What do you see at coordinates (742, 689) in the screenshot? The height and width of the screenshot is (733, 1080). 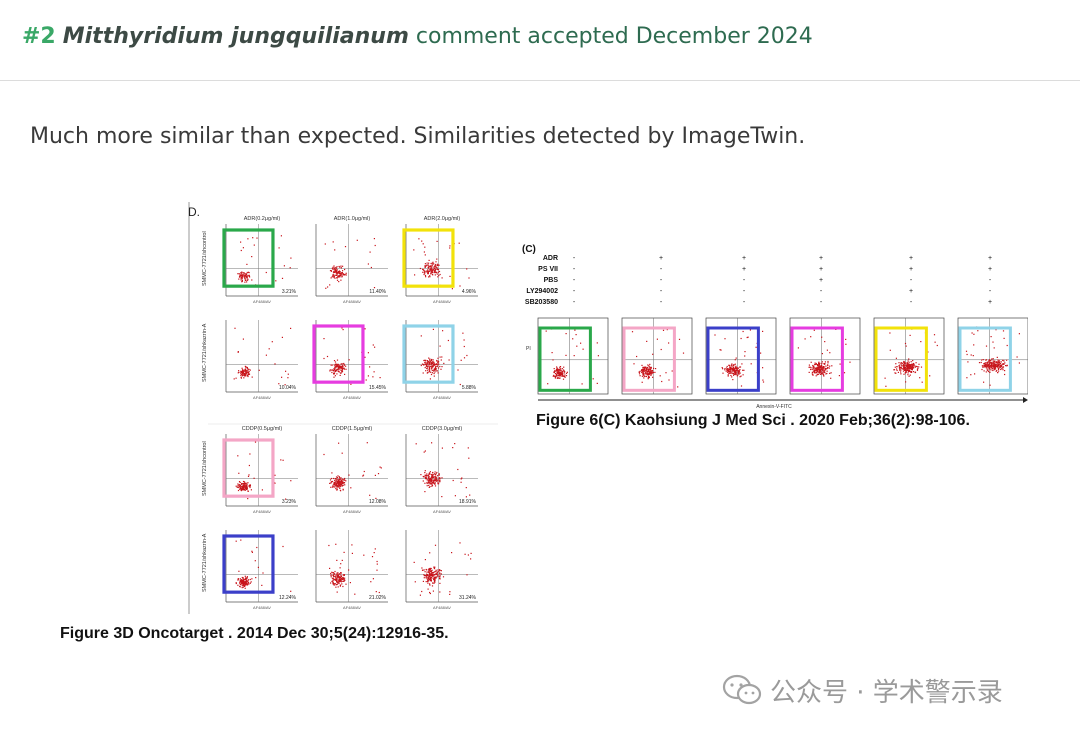 I see `wechat-icon` at bounding box center [742, 689].